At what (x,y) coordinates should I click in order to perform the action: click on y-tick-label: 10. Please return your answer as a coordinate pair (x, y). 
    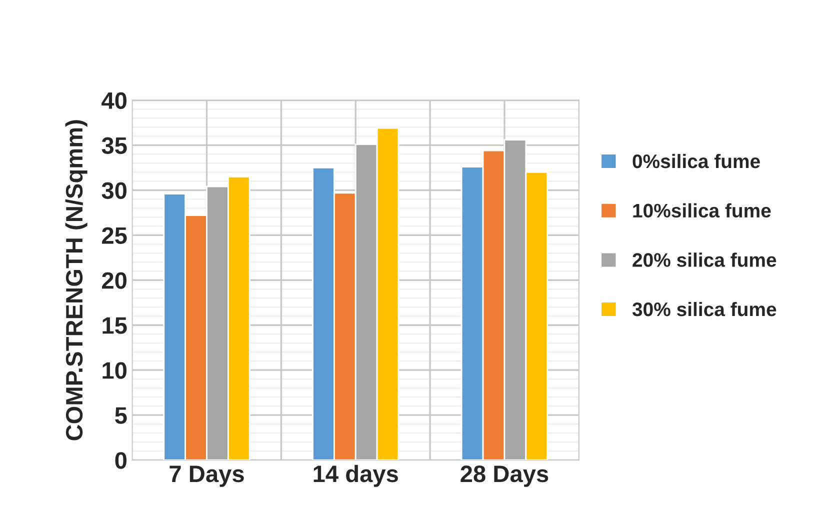
    Looking at the image, I should click on (114, 370).